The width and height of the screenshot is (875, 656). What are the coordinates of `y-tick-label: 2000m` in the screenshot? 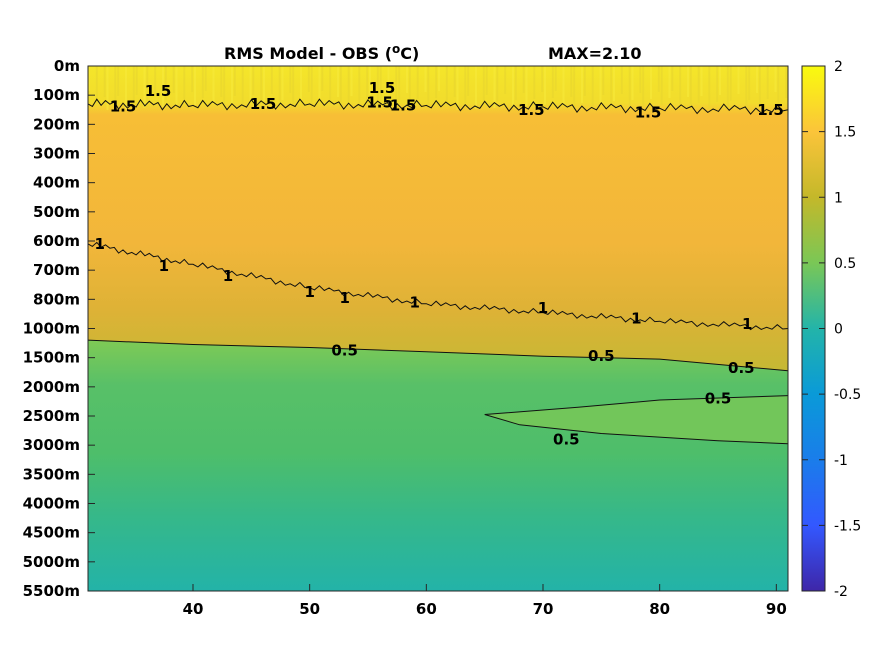 It's located at (51, 387).